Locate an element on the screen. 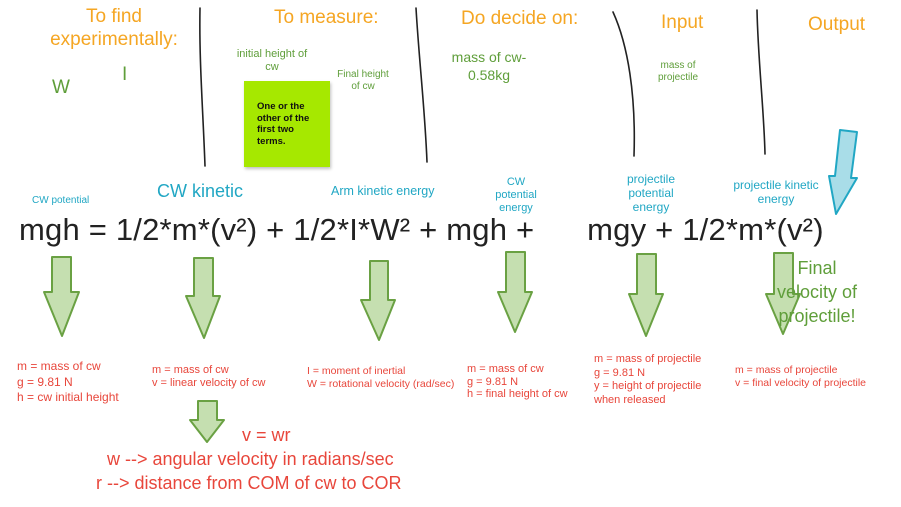  label-arm-kinetic-energy: Arm kinetic energy is located at coordinates (383, 191).